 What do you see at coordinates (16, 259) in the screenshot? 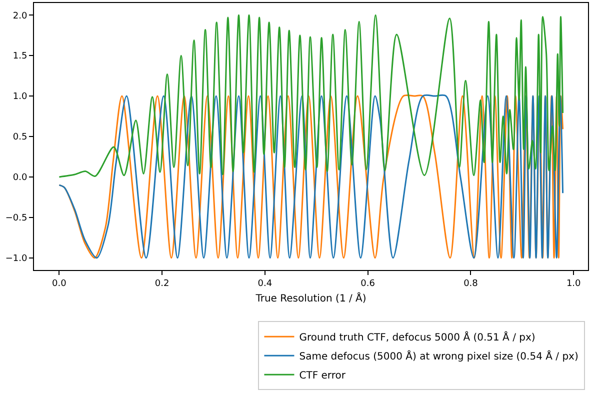
I see `y-tick-label: −1.0` at bounding box center [16, 259].